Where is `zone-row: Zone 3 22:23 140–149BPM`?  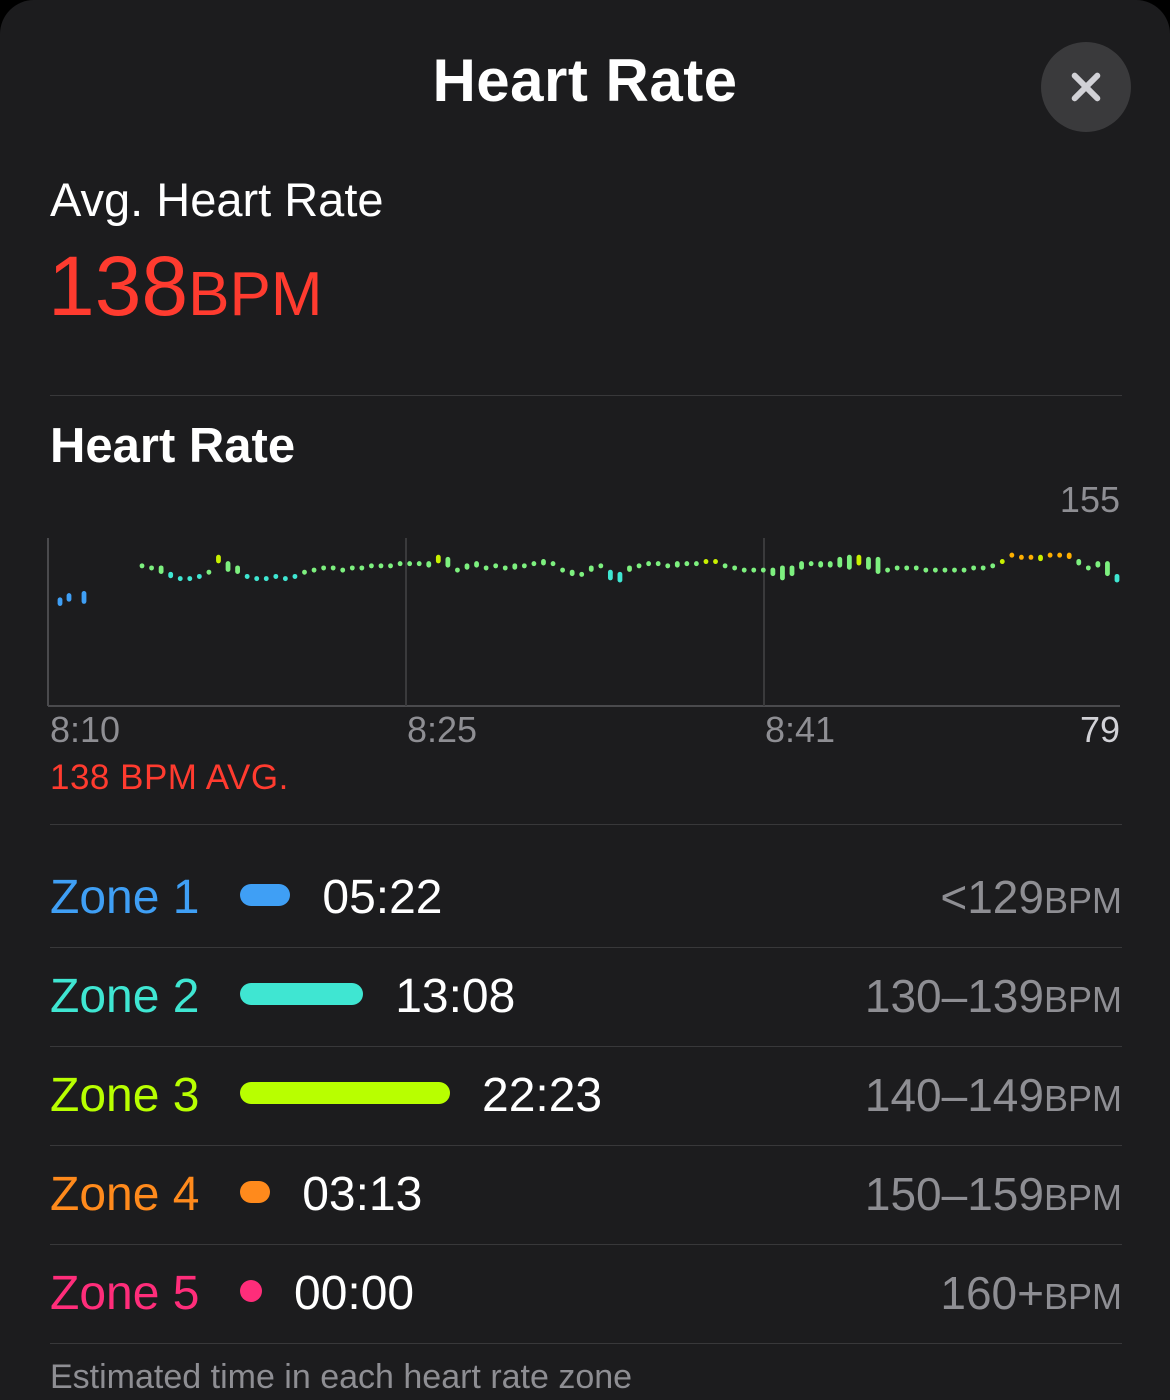 zone-row: Zone 3 22:23 140–149BPM is located at coordinates (586, 1097).